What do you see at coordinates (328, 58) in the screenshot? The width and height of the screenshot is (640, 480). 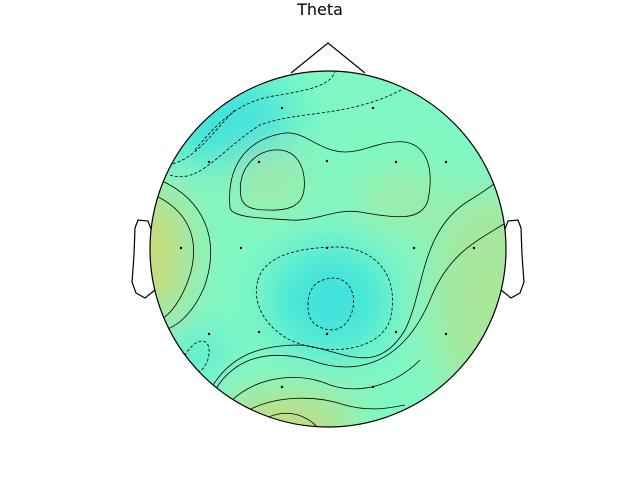 I see `nose-icon` at bounding box center [328, 58].